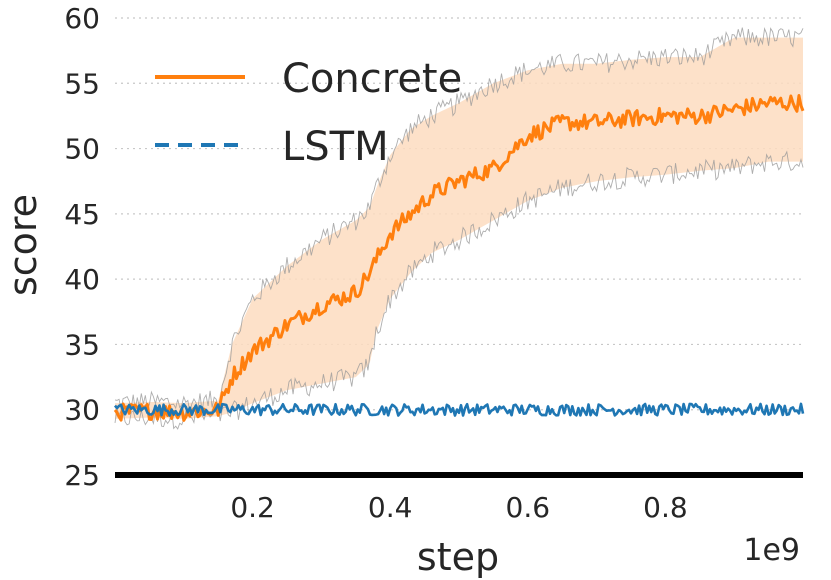  What do you see at coordinates (308, 113) in the screenshot?
I see `legend: Concrete LSTM` at bounding box center [308, 113].